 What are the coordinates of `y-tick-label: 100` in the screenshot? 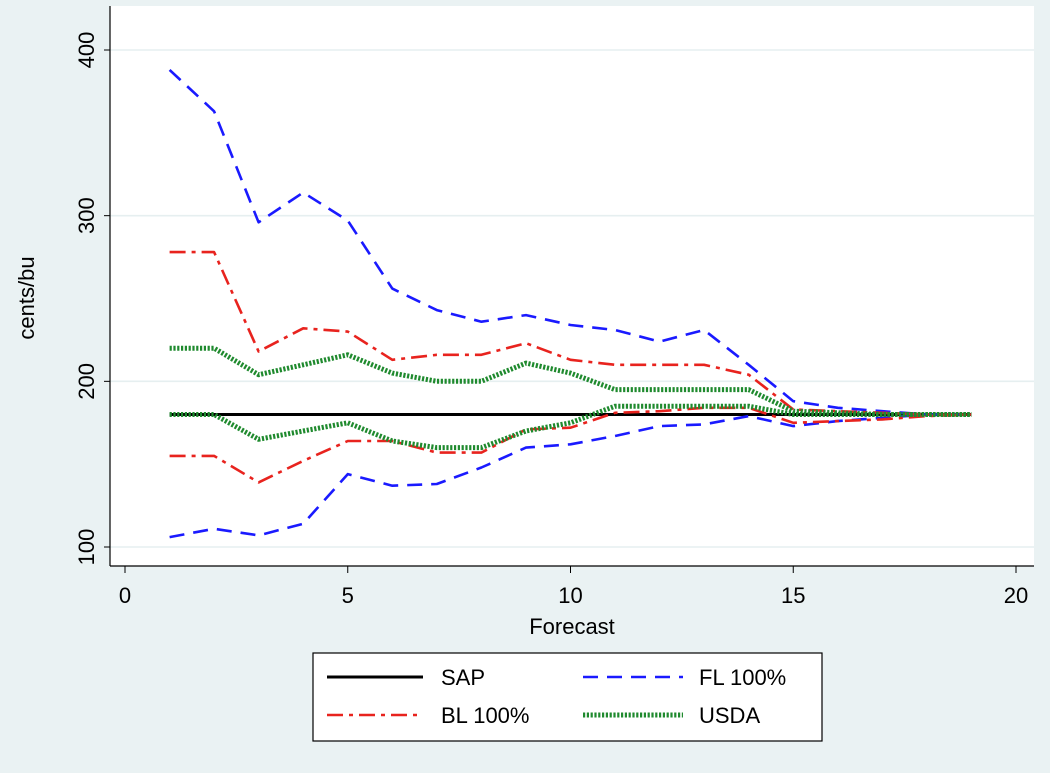 It's located at (86, 547).